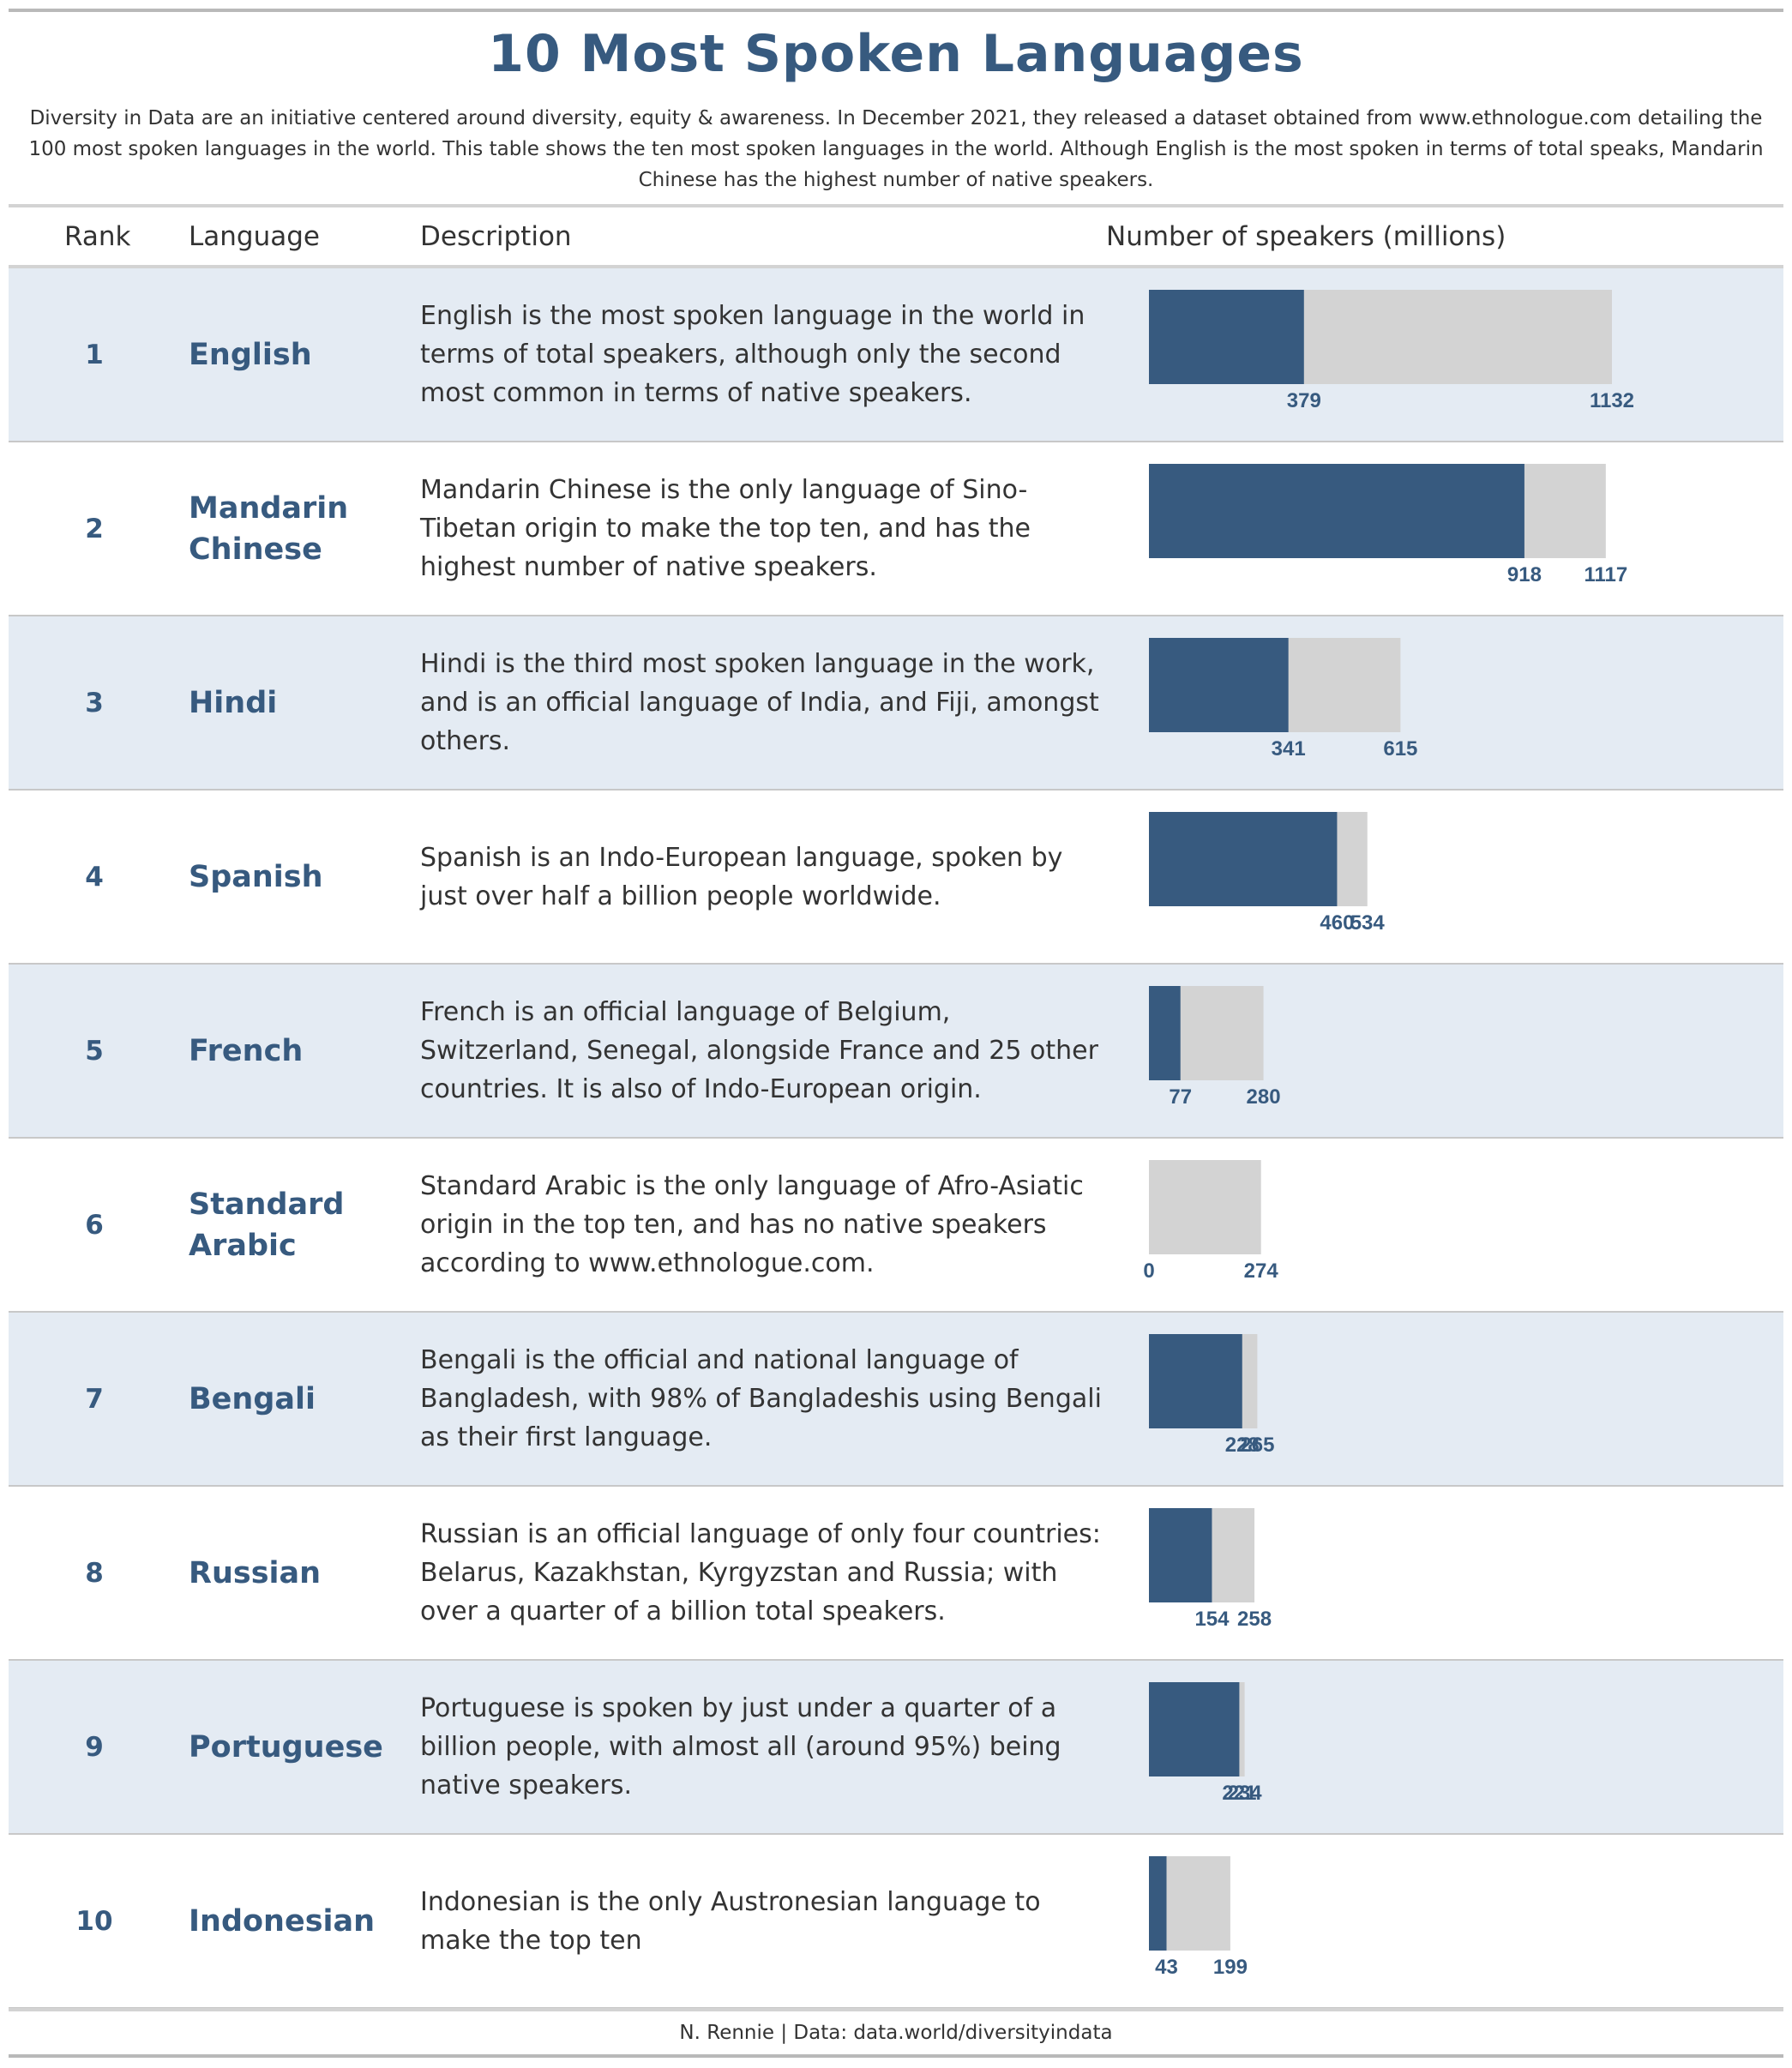  I want to click on language-name: Spanish, so click(256, 876).